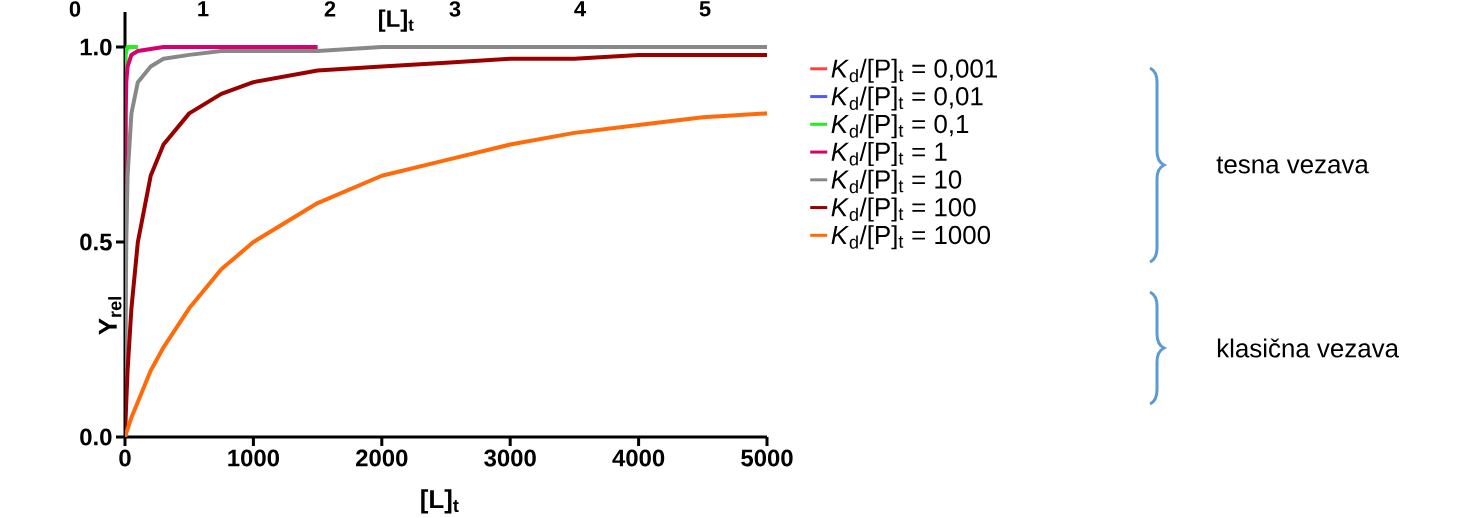 This screenshot has width=1479, height=518. I want to click on x-tick-label: 1000, so click(253, 458).